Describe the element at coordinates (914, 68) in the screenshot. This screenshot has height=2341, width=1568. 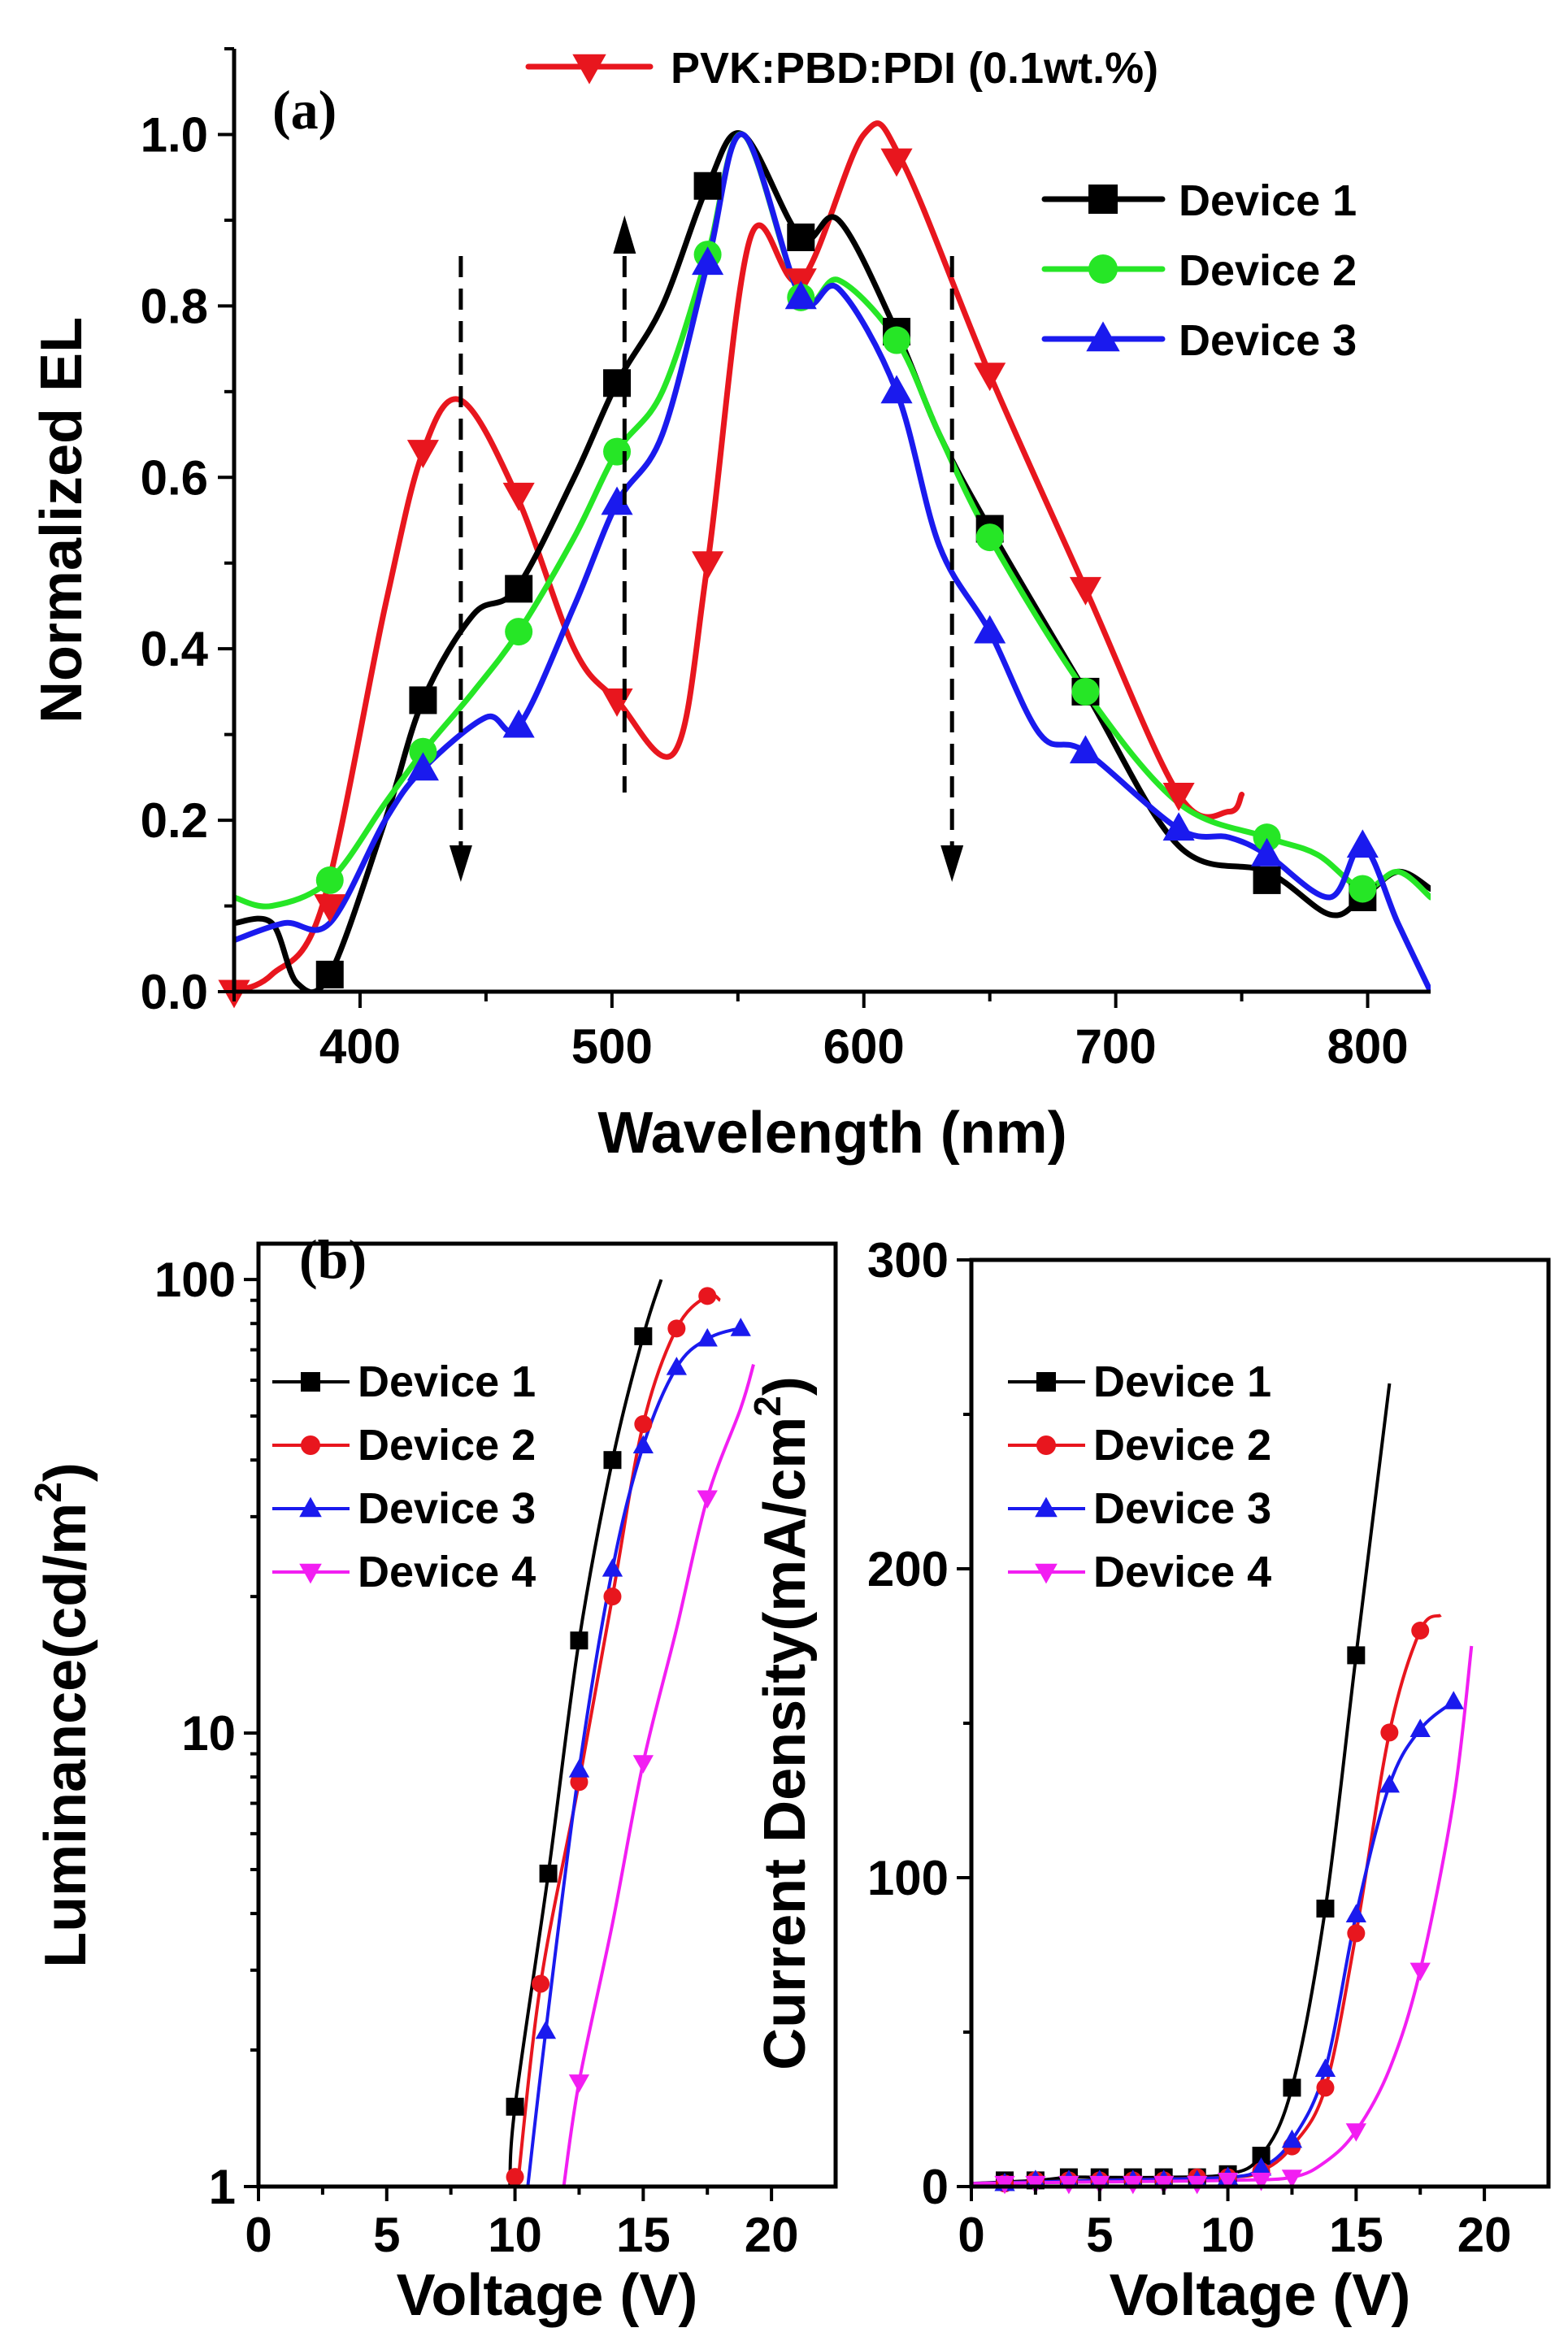
I see `legend-label-0: PVK:PBD:PDI (0.1wt.%)` at that location.